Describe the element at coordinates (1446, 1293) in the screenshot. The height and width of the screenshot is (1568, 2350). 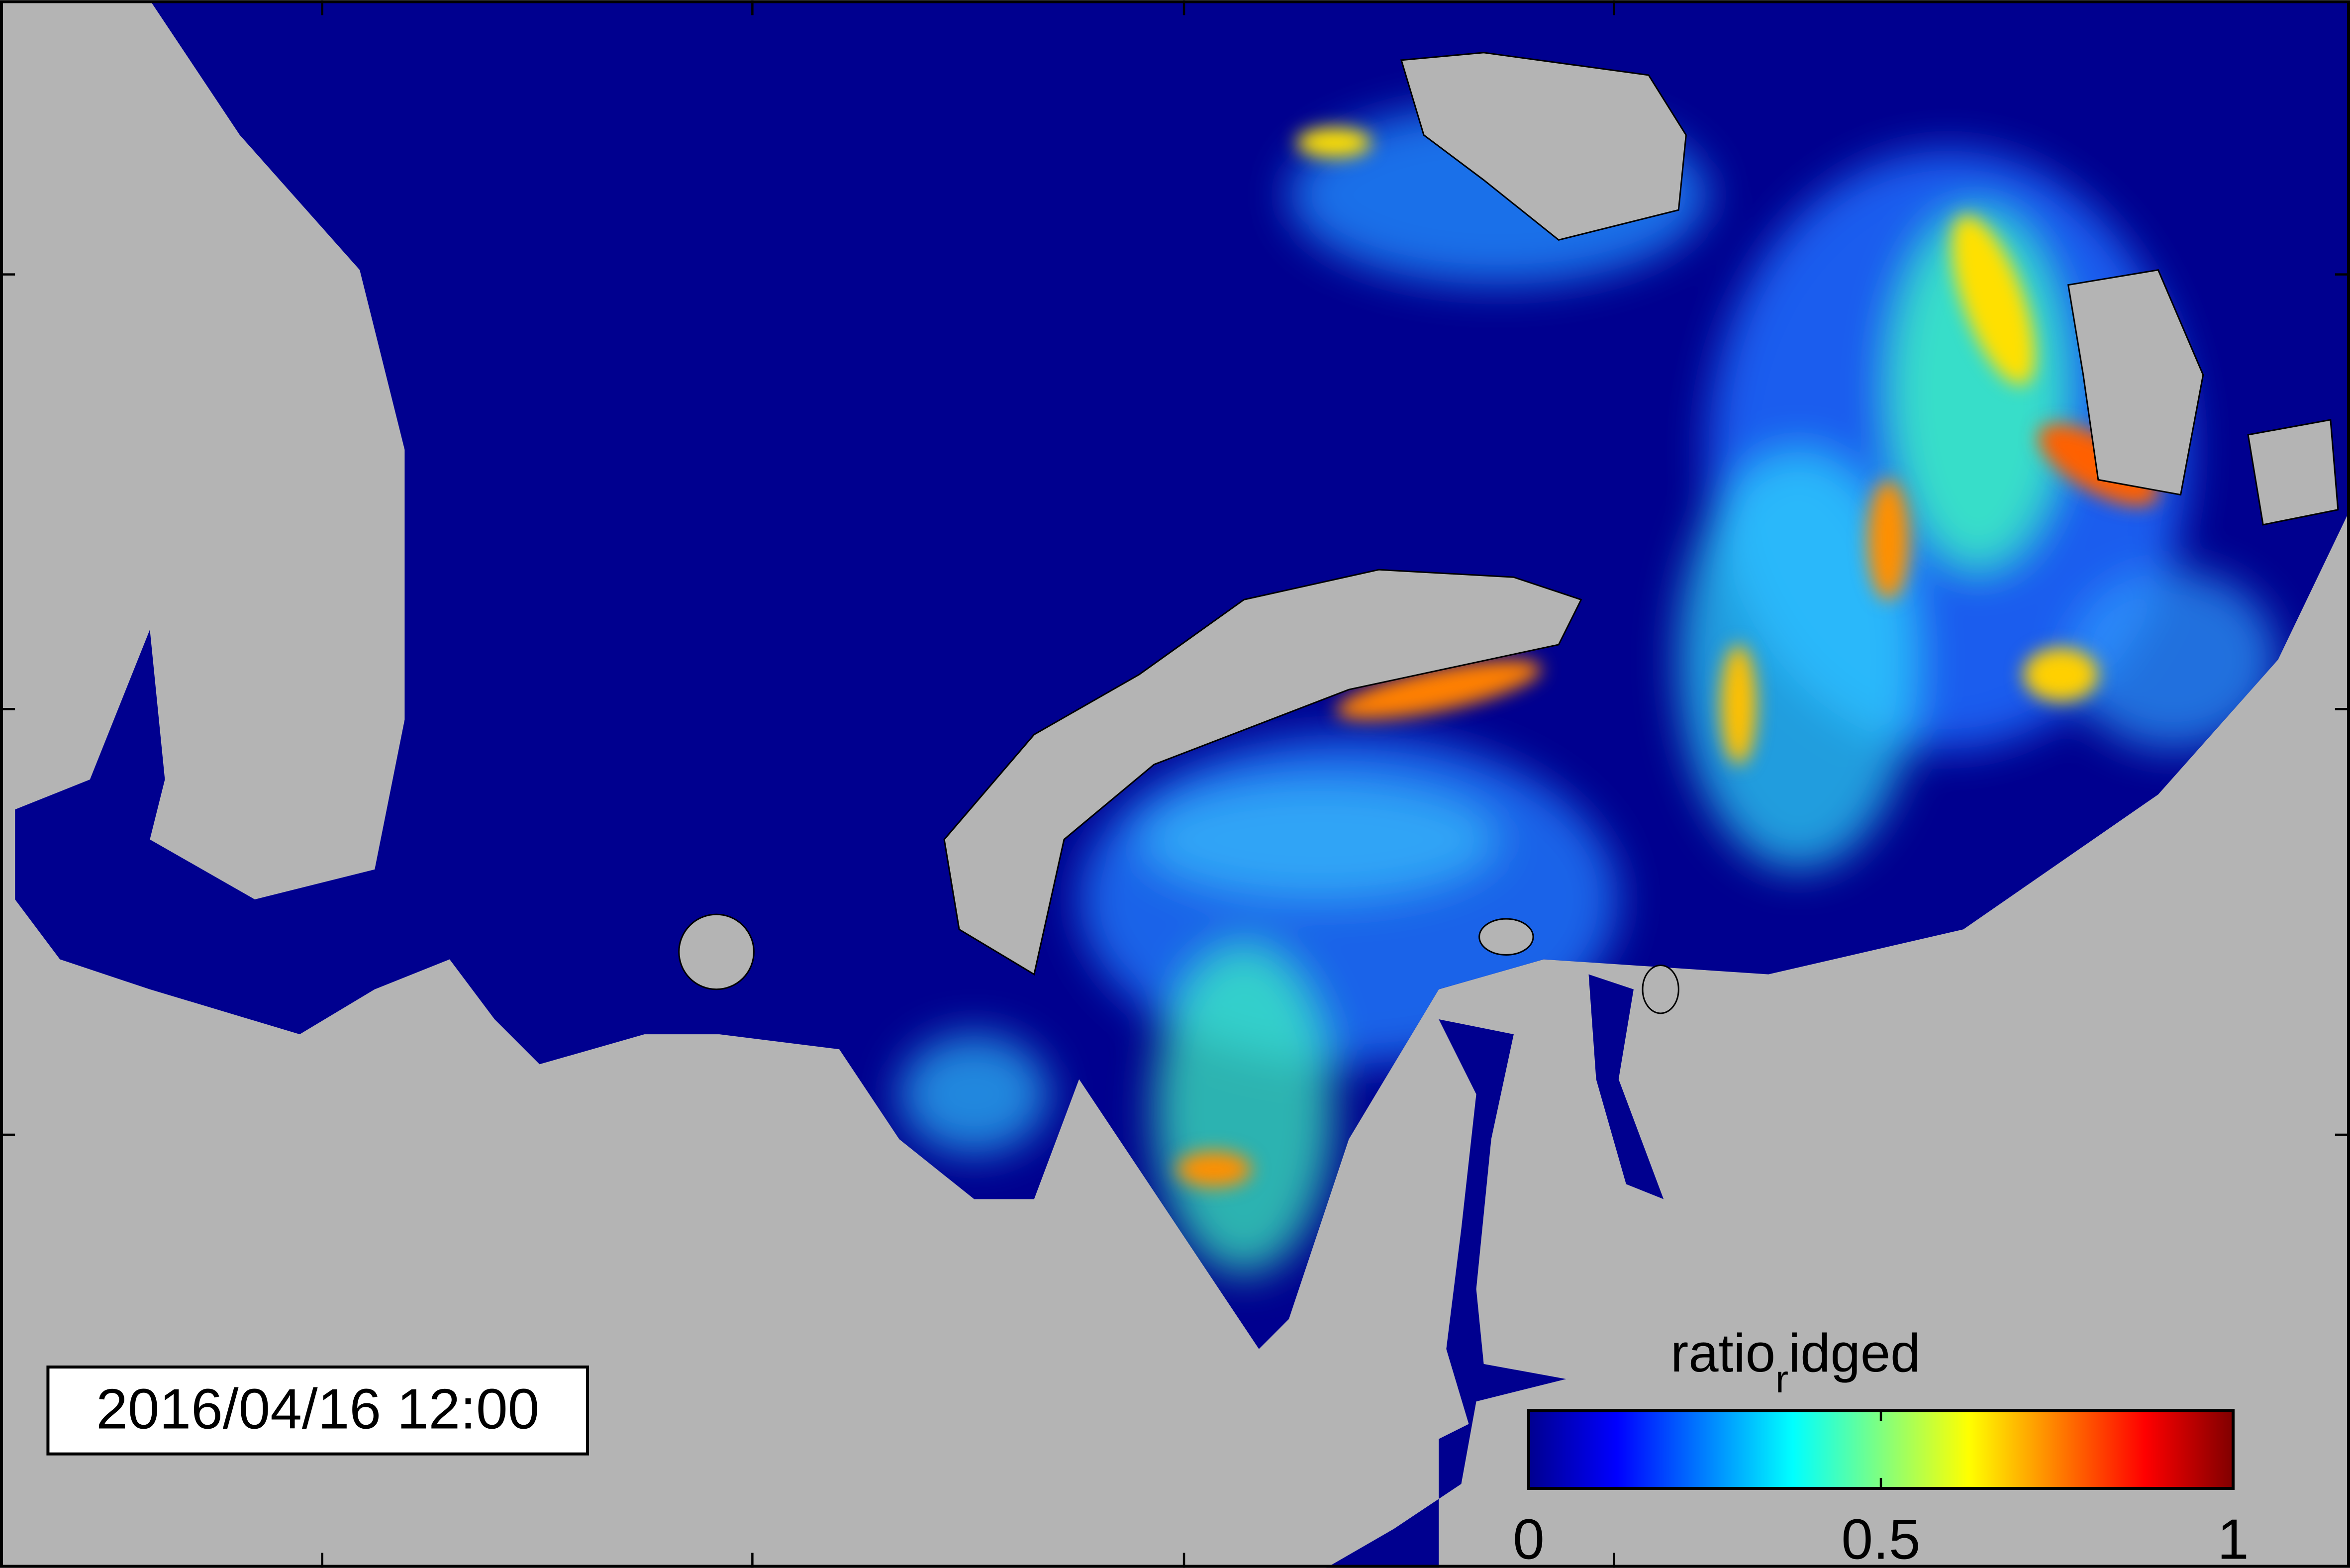
I see `river-channel` at that location.